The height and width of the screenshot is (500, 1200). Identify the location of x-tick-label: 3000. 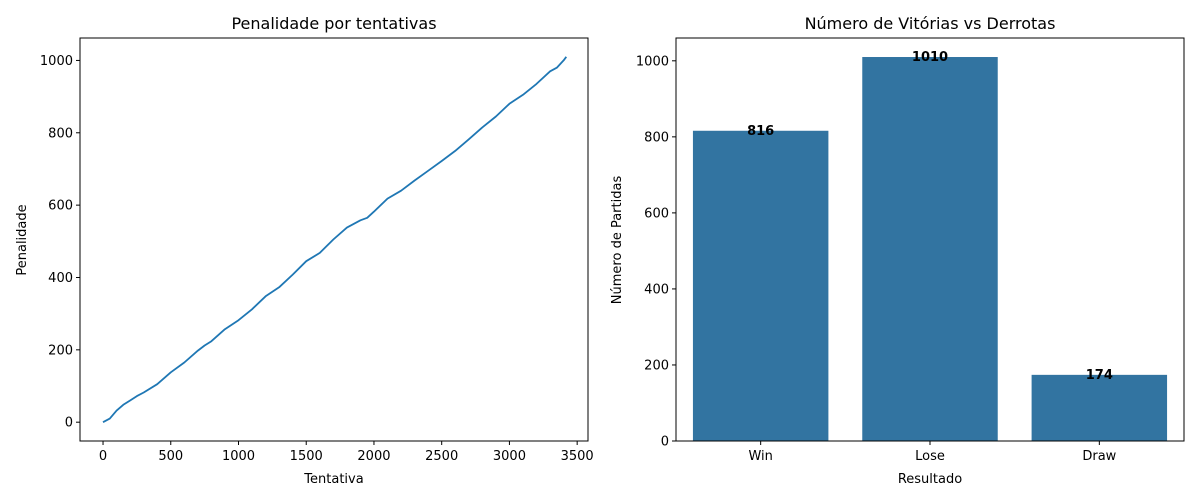
(509, 456).